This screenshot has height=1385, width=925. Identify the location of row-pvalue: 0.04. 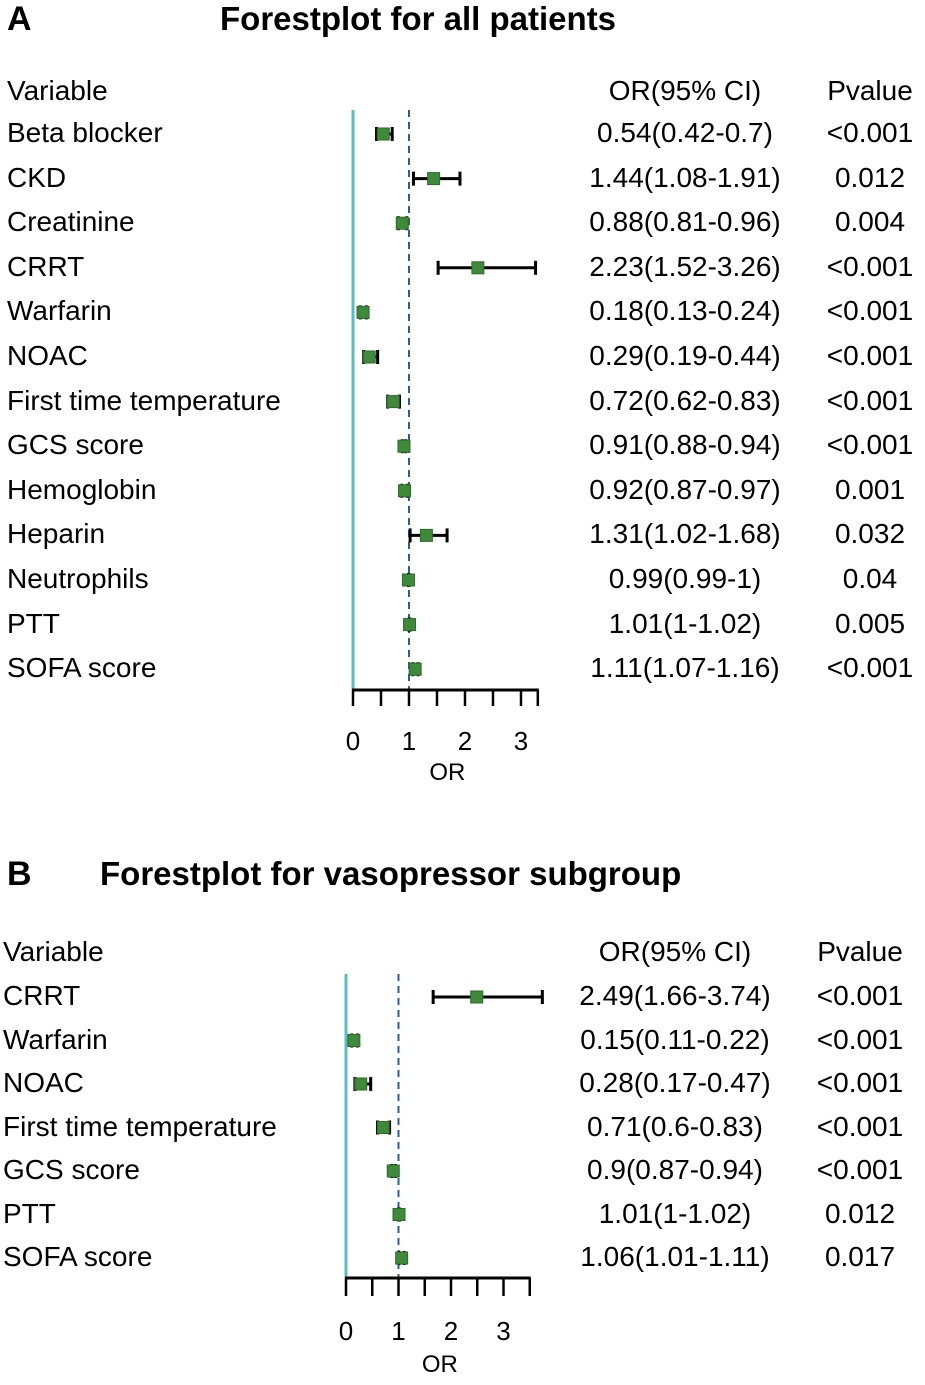
(870, 578).